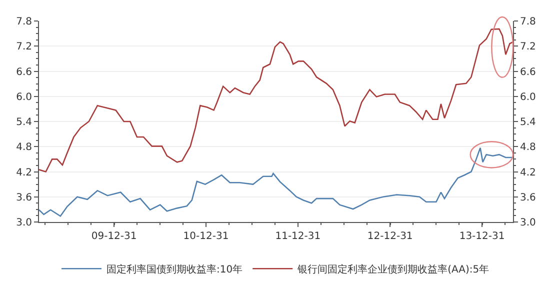  Describe the element at coordinates (24, 72) in the screenshot. I see `y-tick-label: 6.6` at that location.